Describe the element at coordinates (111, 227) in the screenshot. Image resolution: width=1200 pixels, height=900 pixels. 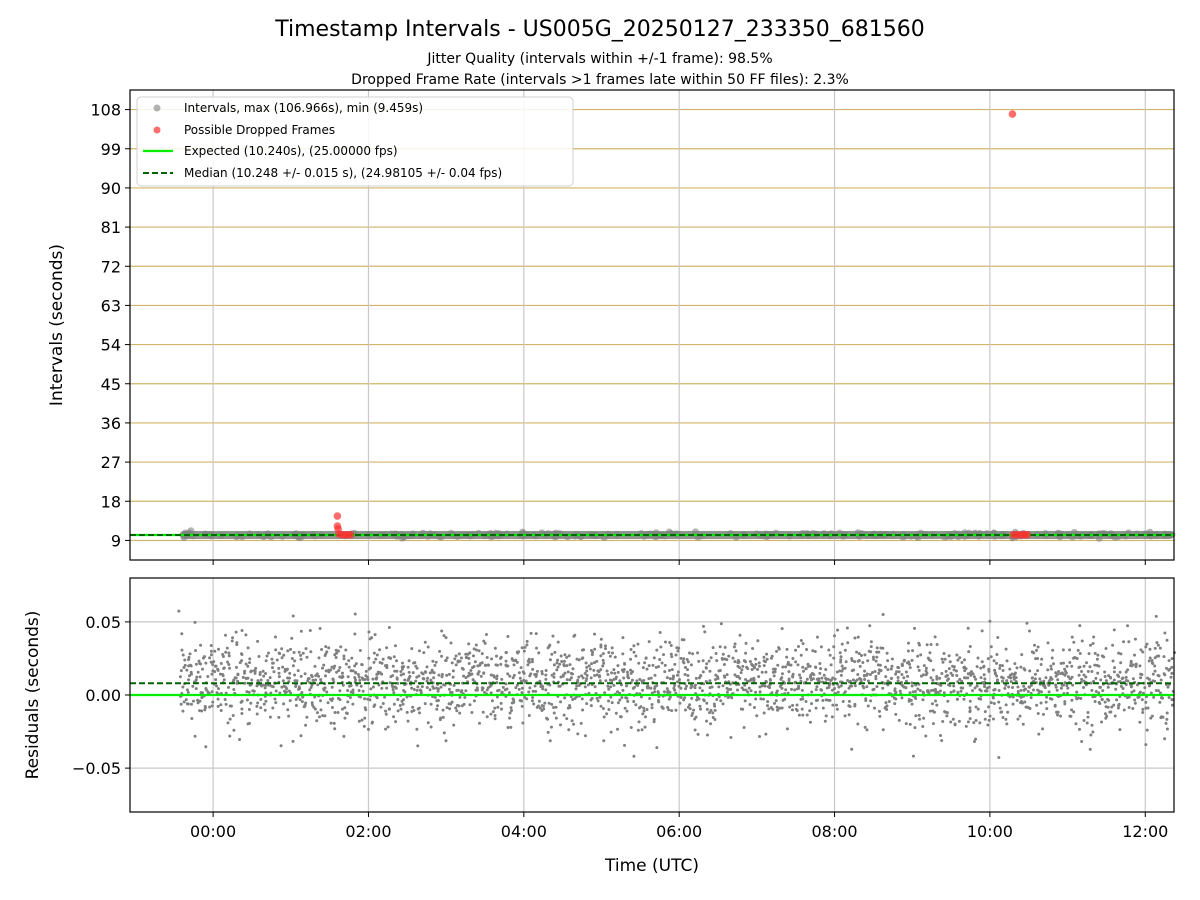
I see `y-tick-label: 81` at that location.